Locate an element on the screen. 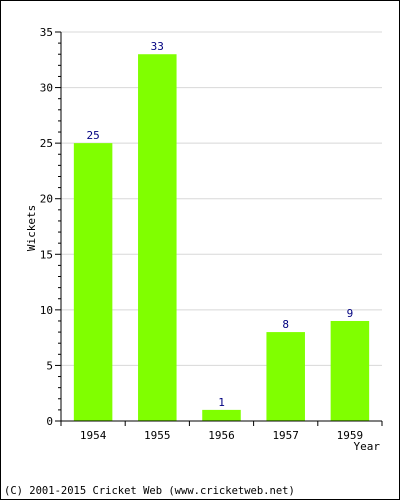 This screenshot has width=400, height=500. x-tick-label: 1957 is located at coordinates (285, 435).